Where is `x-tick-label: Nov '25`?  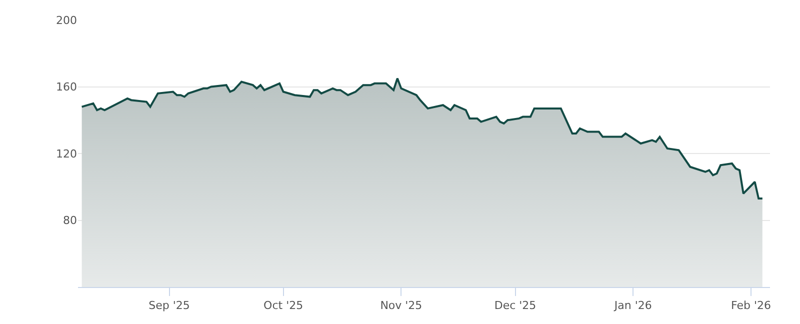 x-tick-label: Nov '25 is located at coordinates (401, 305).